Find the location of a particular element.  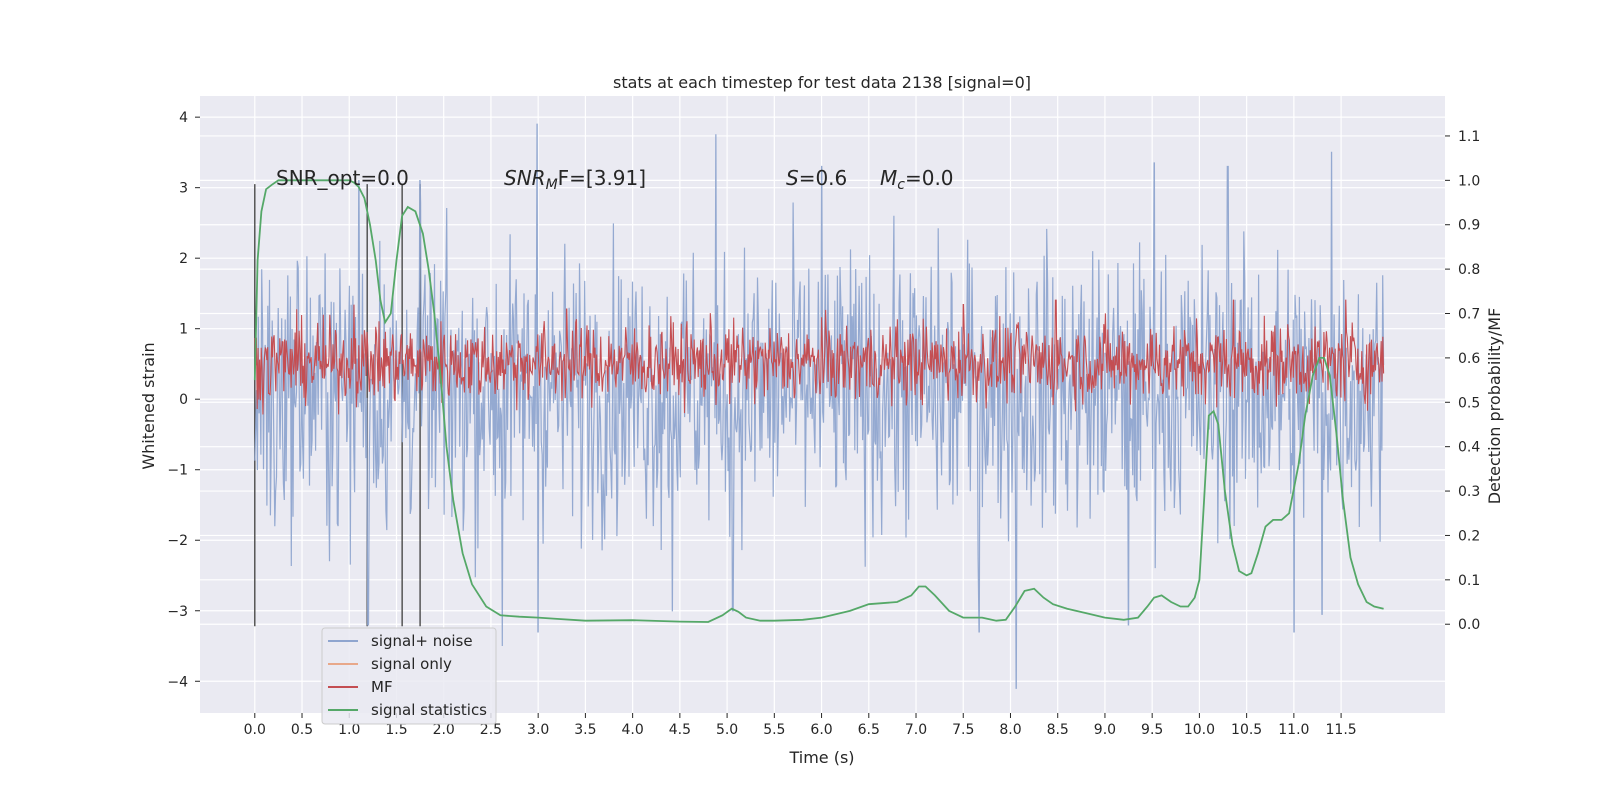

annotation-mc: Mc=0.0 is located at coordinates (917, 179).